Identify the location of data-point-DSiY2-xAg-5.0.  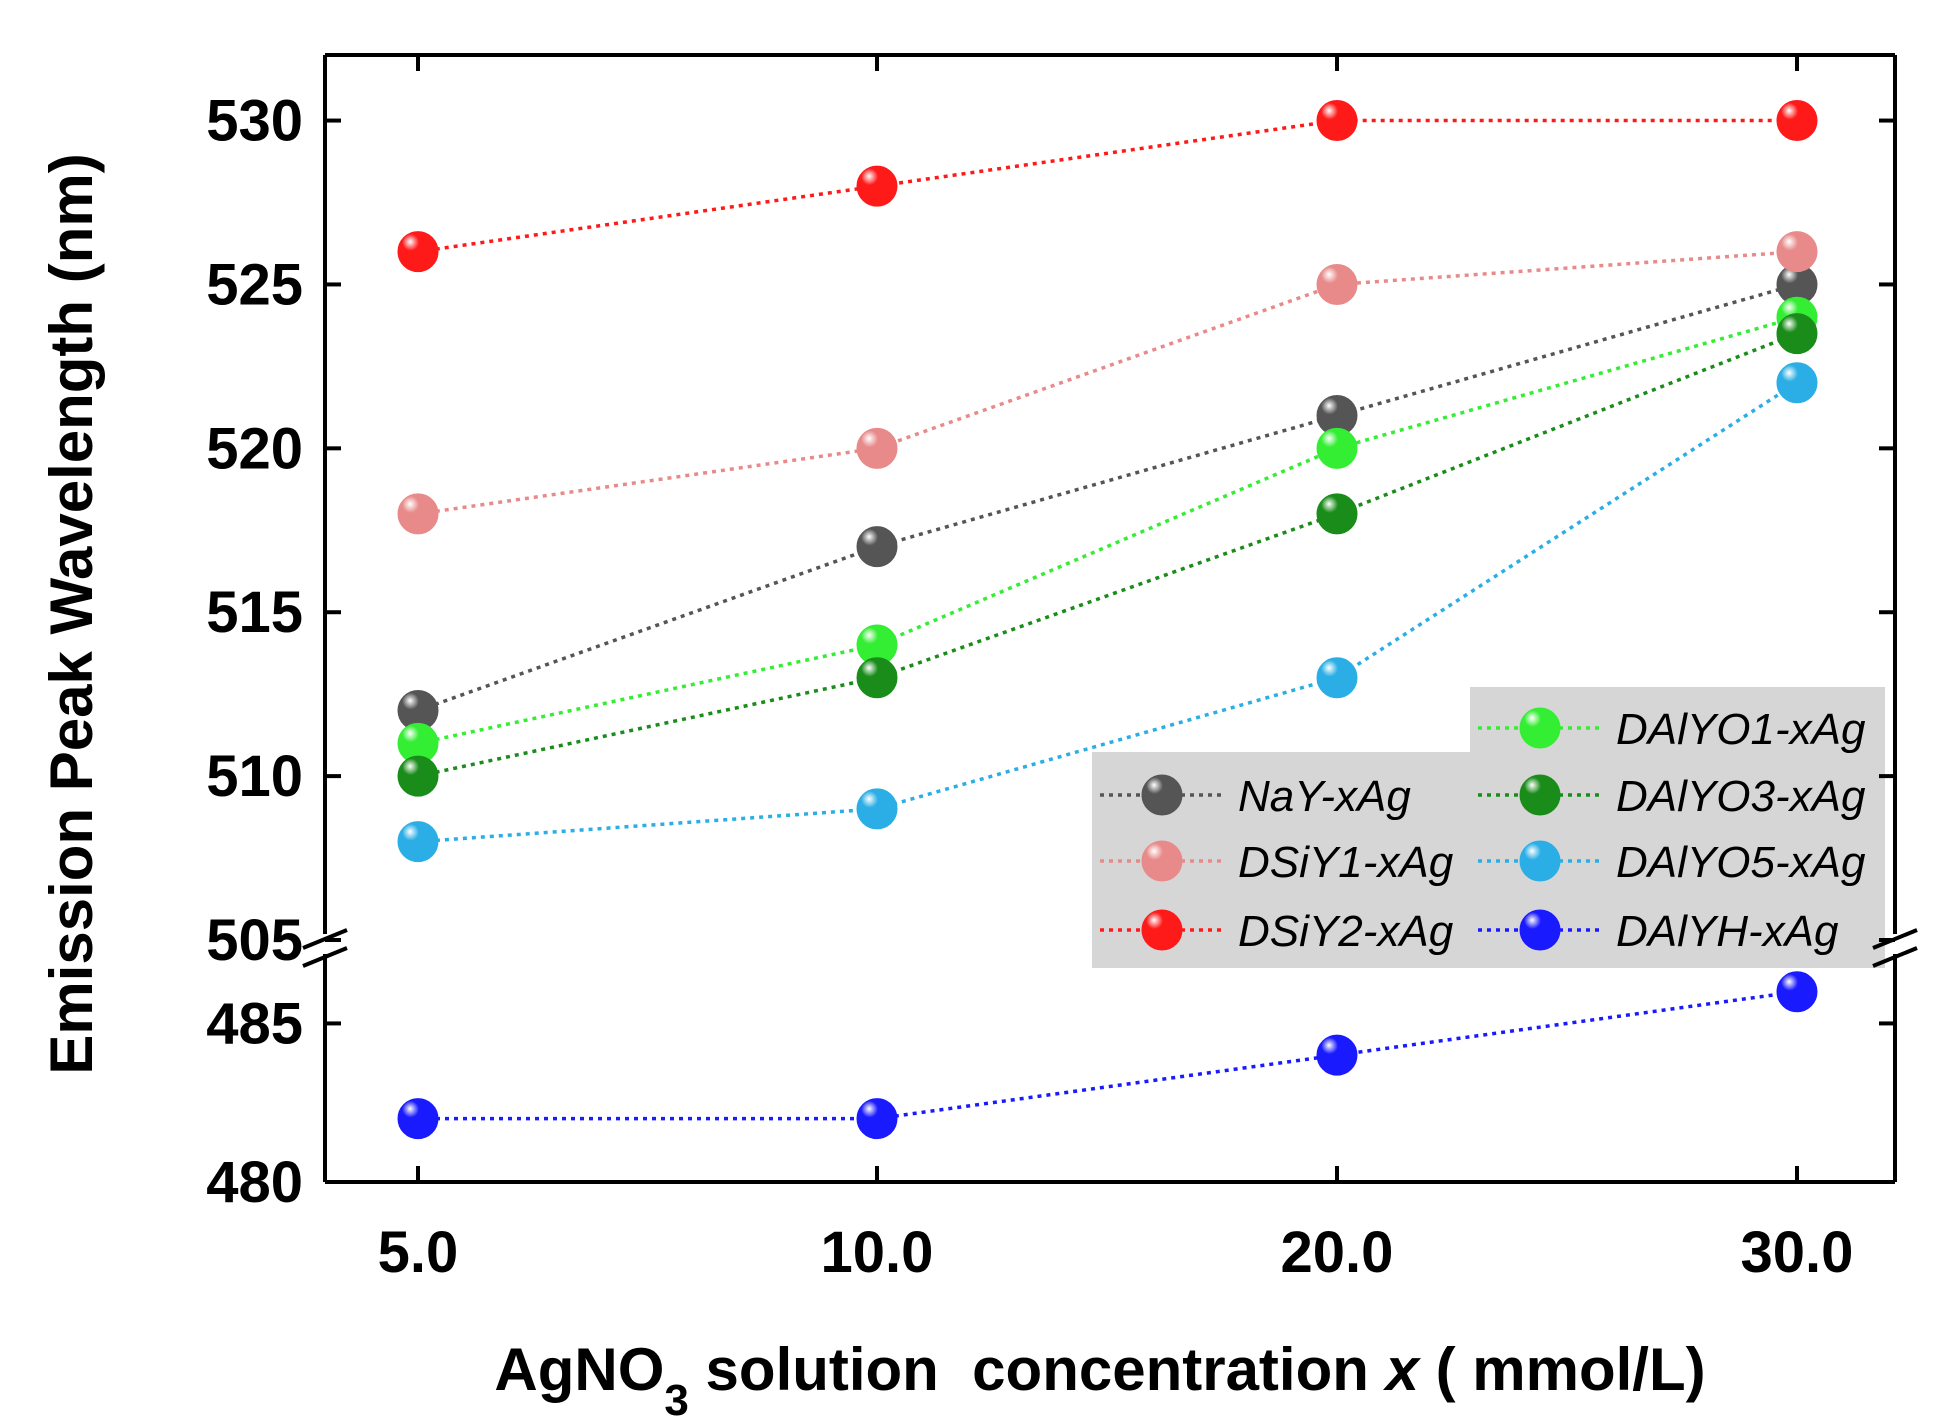
(418, 252).